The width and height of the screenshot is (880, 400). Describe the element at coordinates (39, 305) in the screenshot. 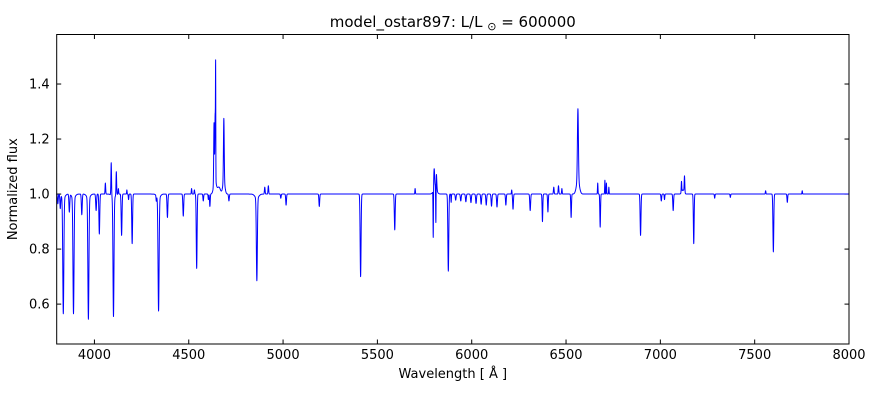

I see `y-tick-label: 0.6` at that location.